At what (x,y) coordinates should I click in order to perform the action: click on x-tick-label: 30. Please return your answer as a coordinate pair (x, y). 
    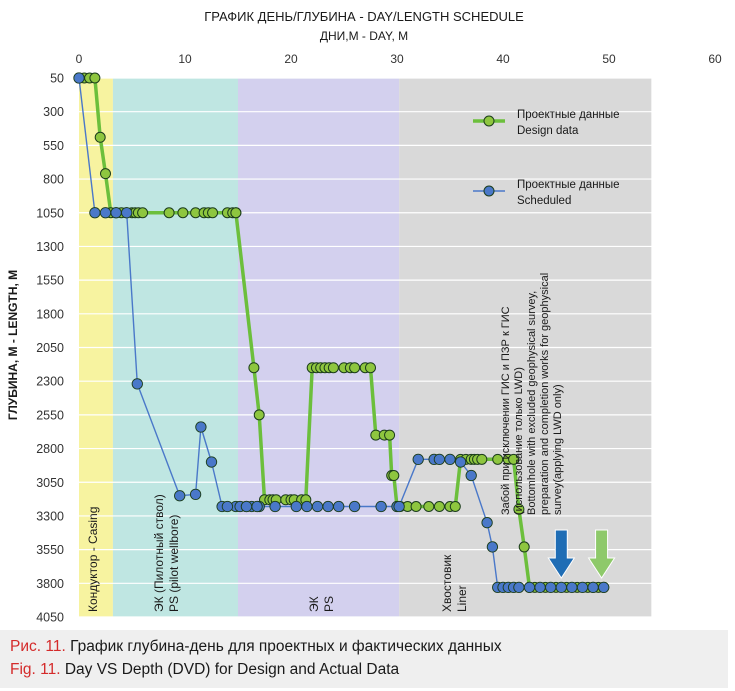
    Looking at the image, I should click on (397, 59).